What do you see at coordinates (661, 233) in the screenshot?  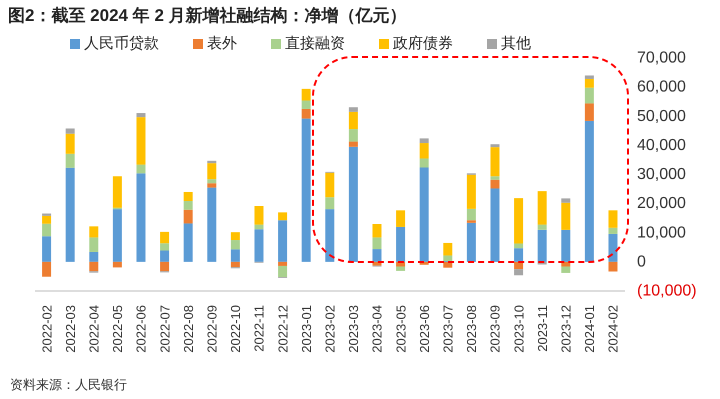 I see `y-tick-label: 10,000` at bounding box center [661, 233].